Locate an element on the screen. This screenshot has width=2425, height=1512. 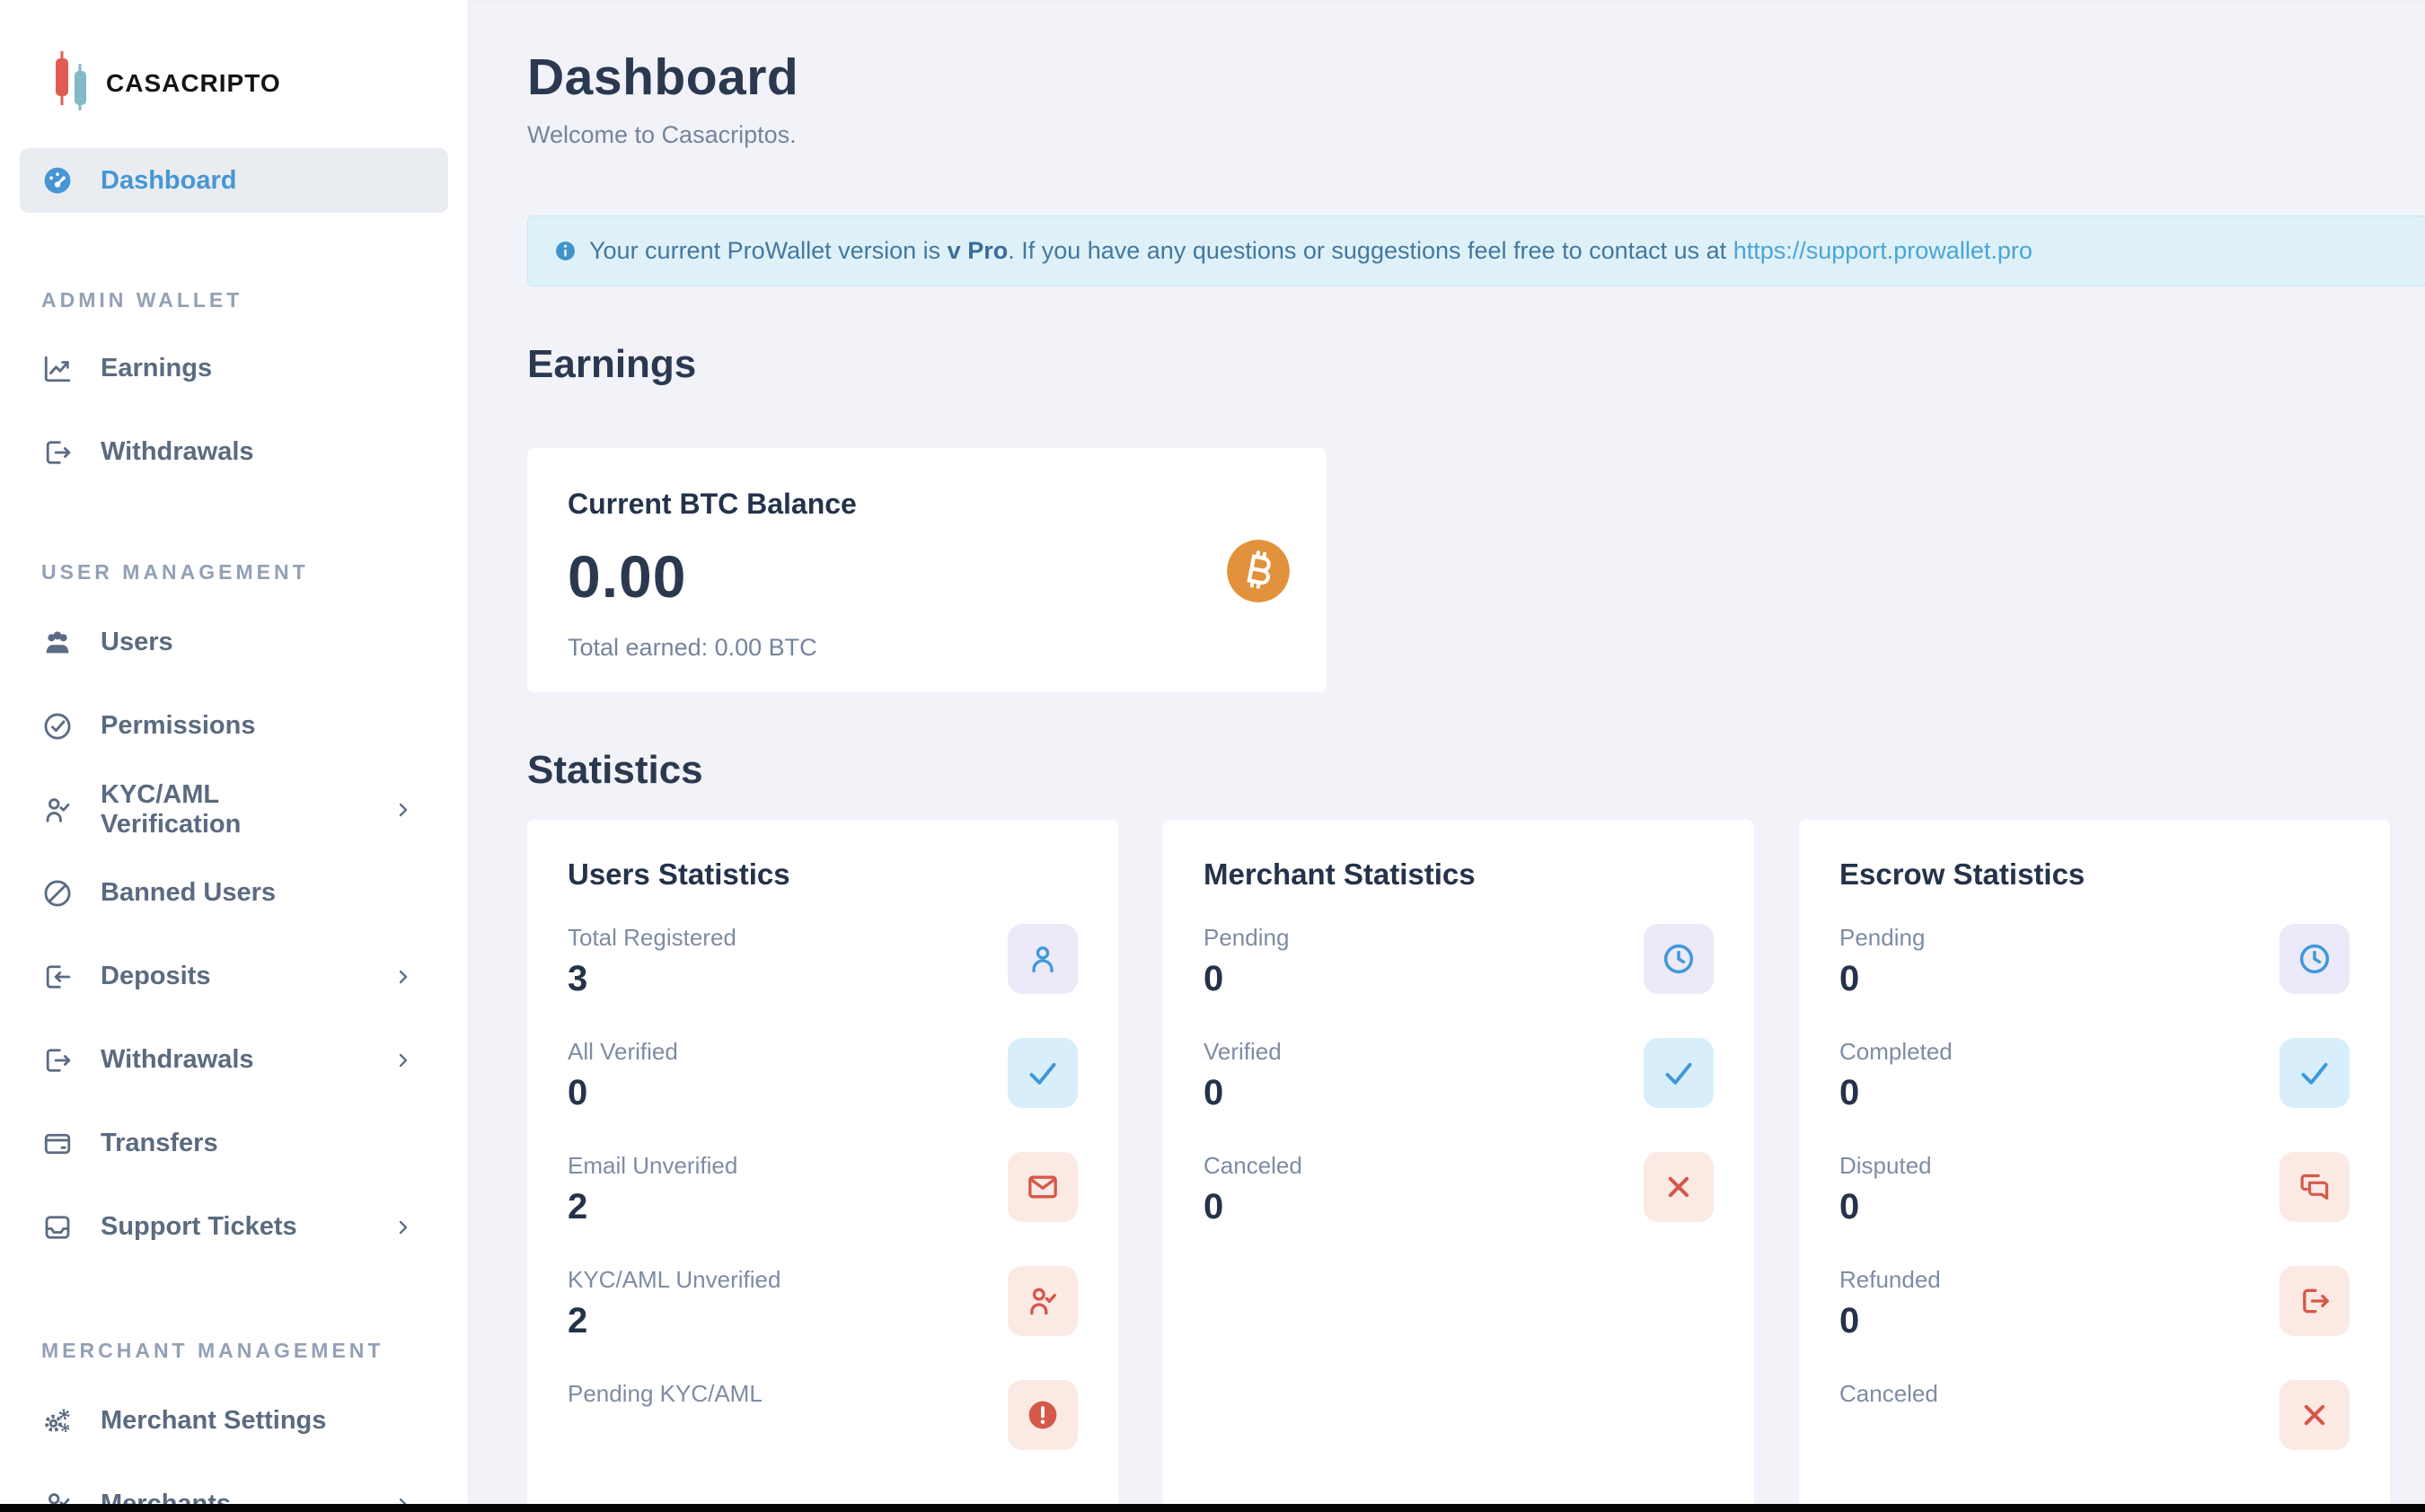
stat-label: Pending KYC/AML is located at coordinates (665, 1393).